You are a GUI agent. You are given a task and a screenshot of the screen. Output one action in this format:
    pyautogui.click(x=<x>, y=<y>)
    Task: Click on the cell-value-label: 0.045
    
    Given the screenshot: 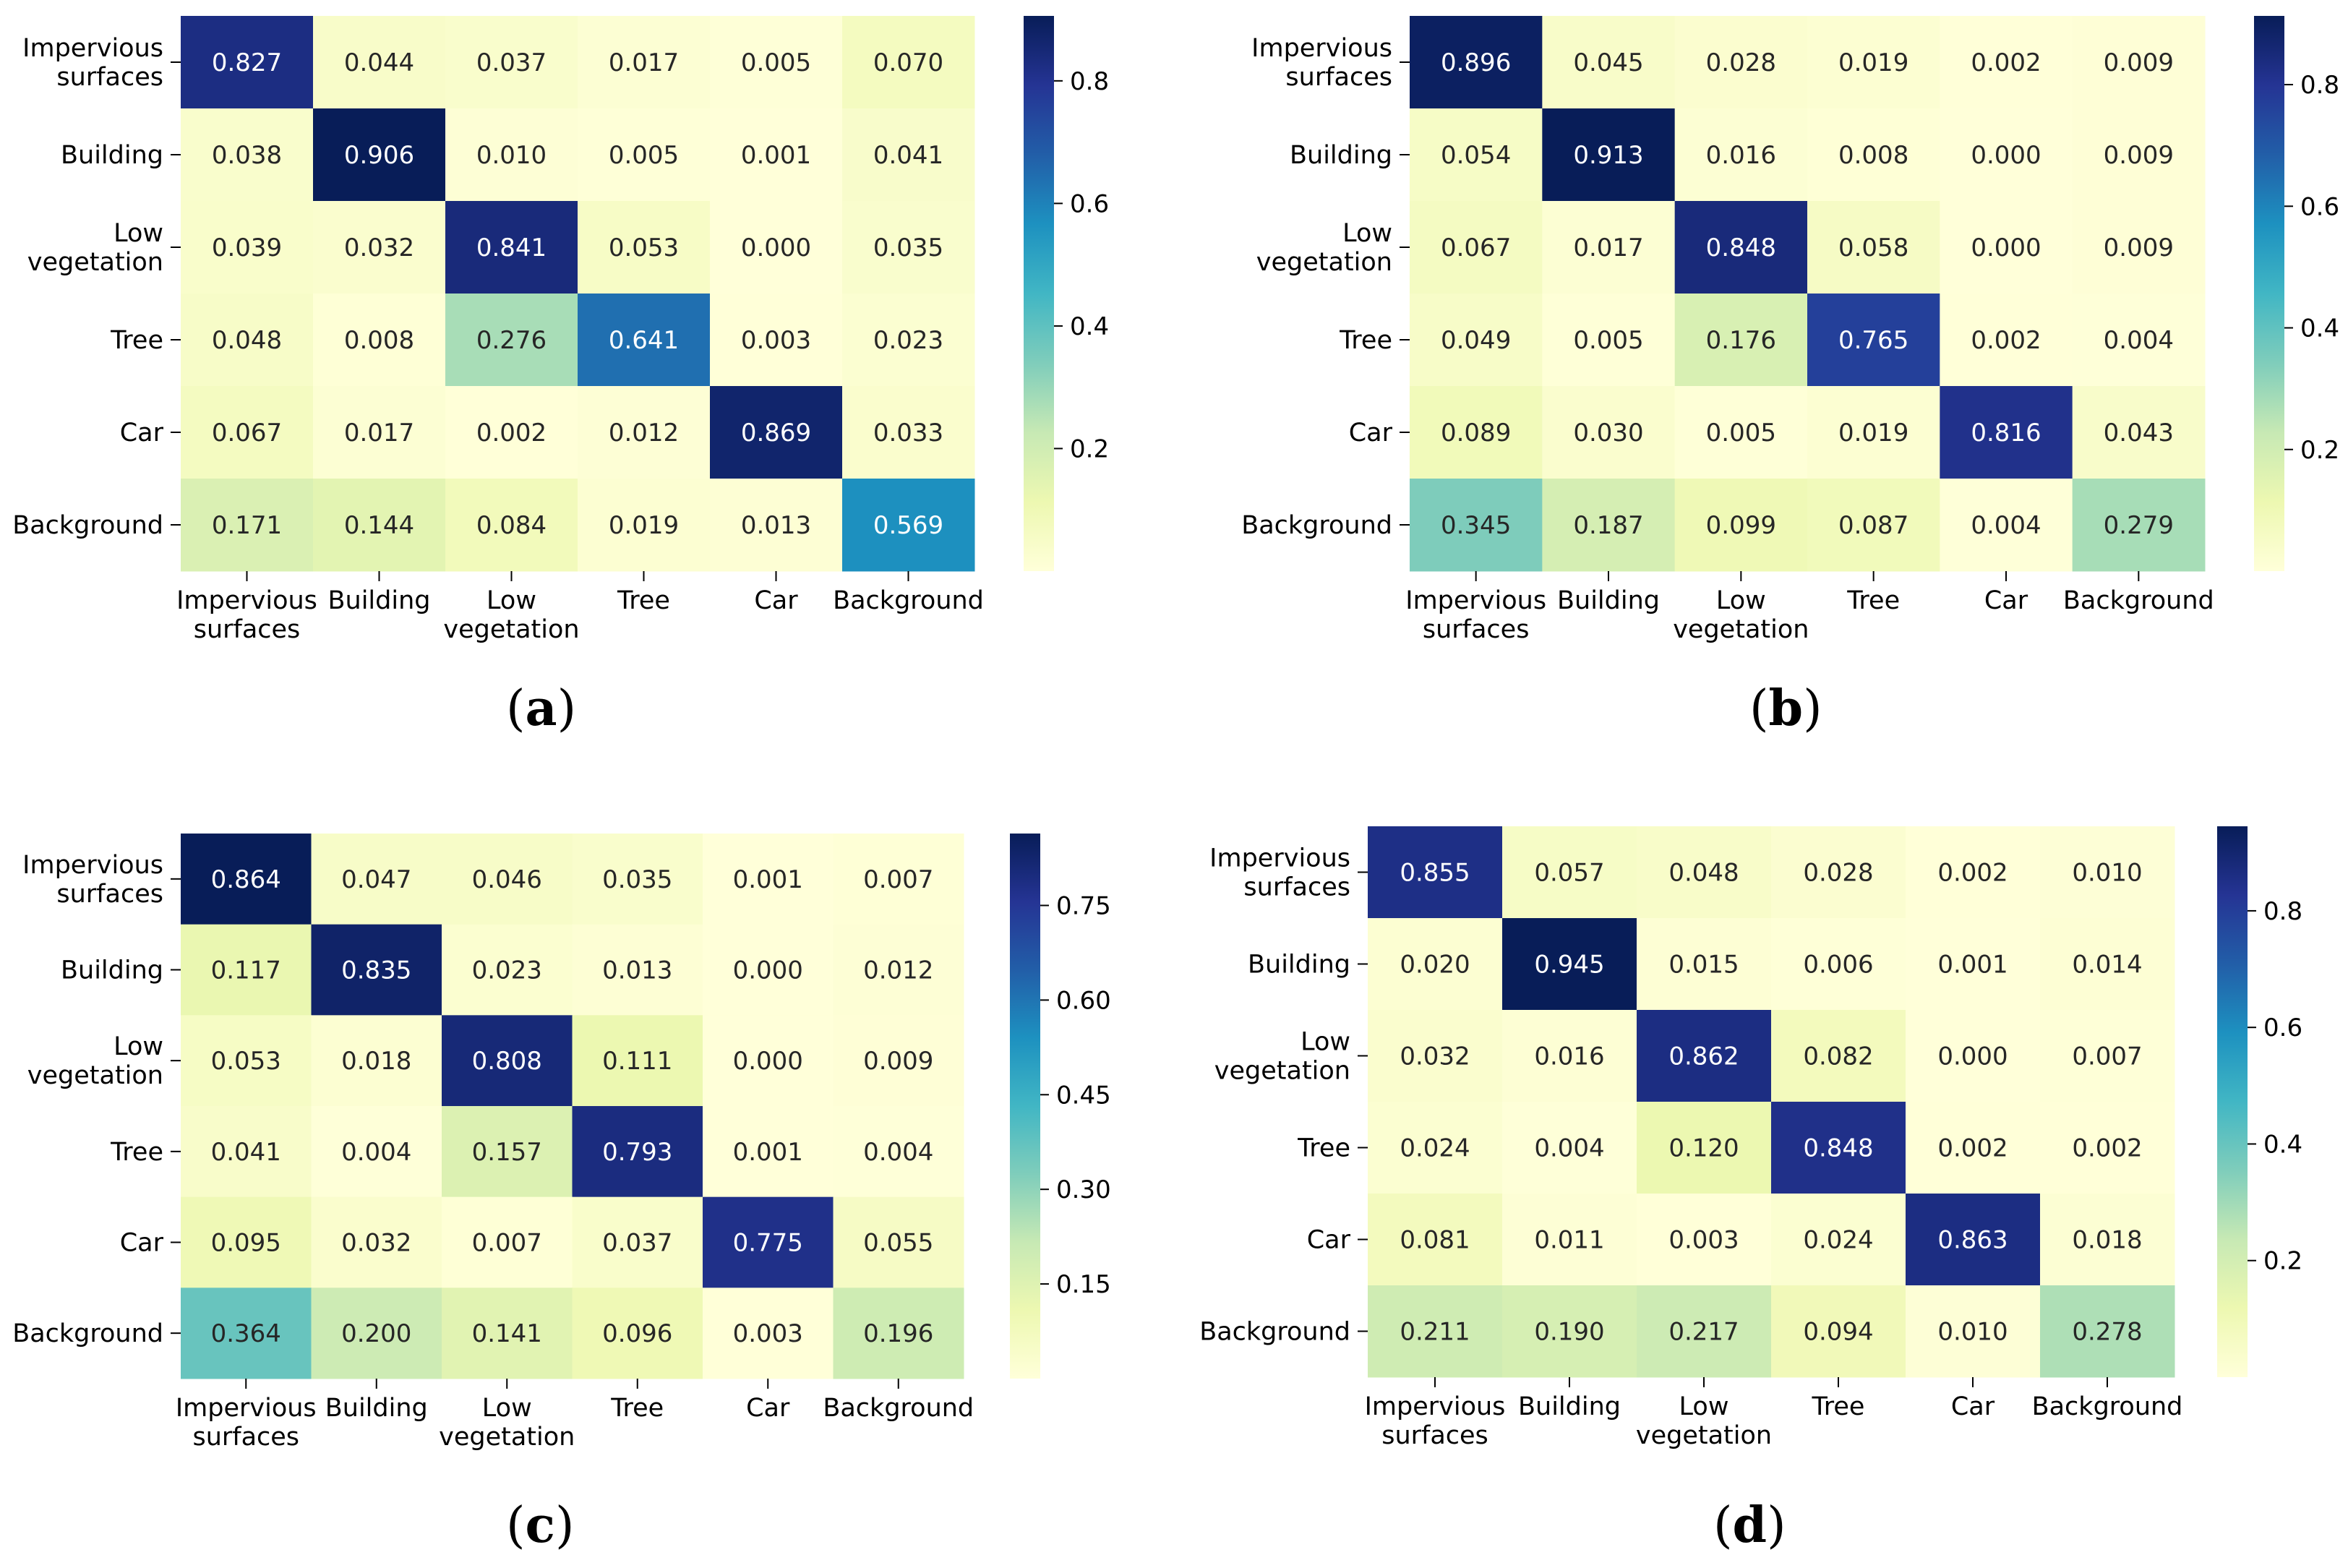 What is the action you would take?
    pyautogui.click(x=1608, y=62)
    